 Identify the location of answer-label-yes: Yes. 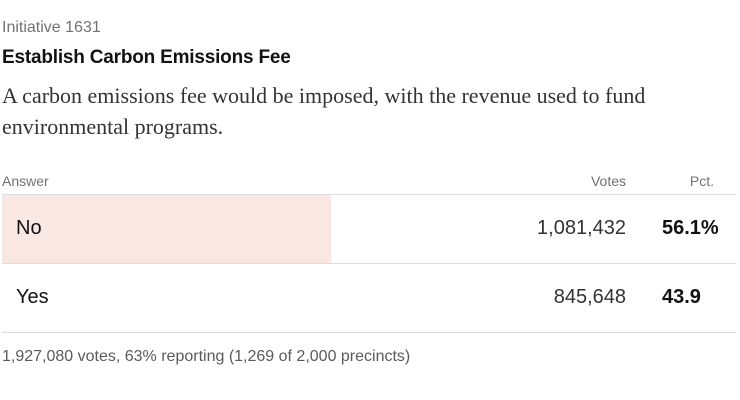
(32, 297).